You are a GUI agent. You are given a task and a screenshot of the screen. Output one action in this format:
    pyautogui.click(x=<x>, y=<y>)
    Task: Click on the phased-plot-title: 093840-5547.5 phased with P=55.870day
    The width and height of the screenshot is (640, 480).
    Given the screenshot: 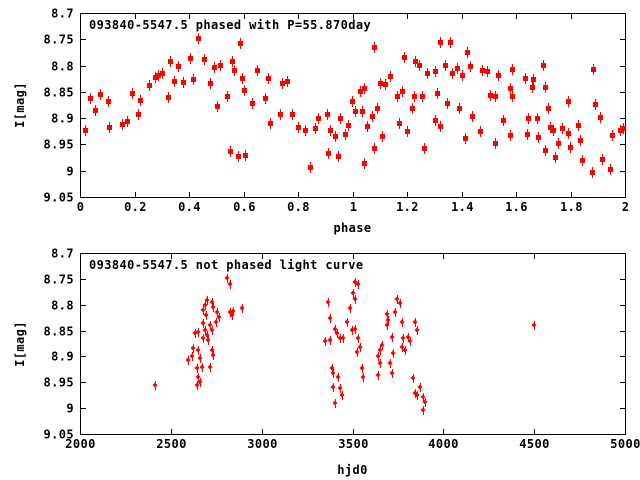 What is the action you would take?
    pyautogui.click(x=230, y=25)
    